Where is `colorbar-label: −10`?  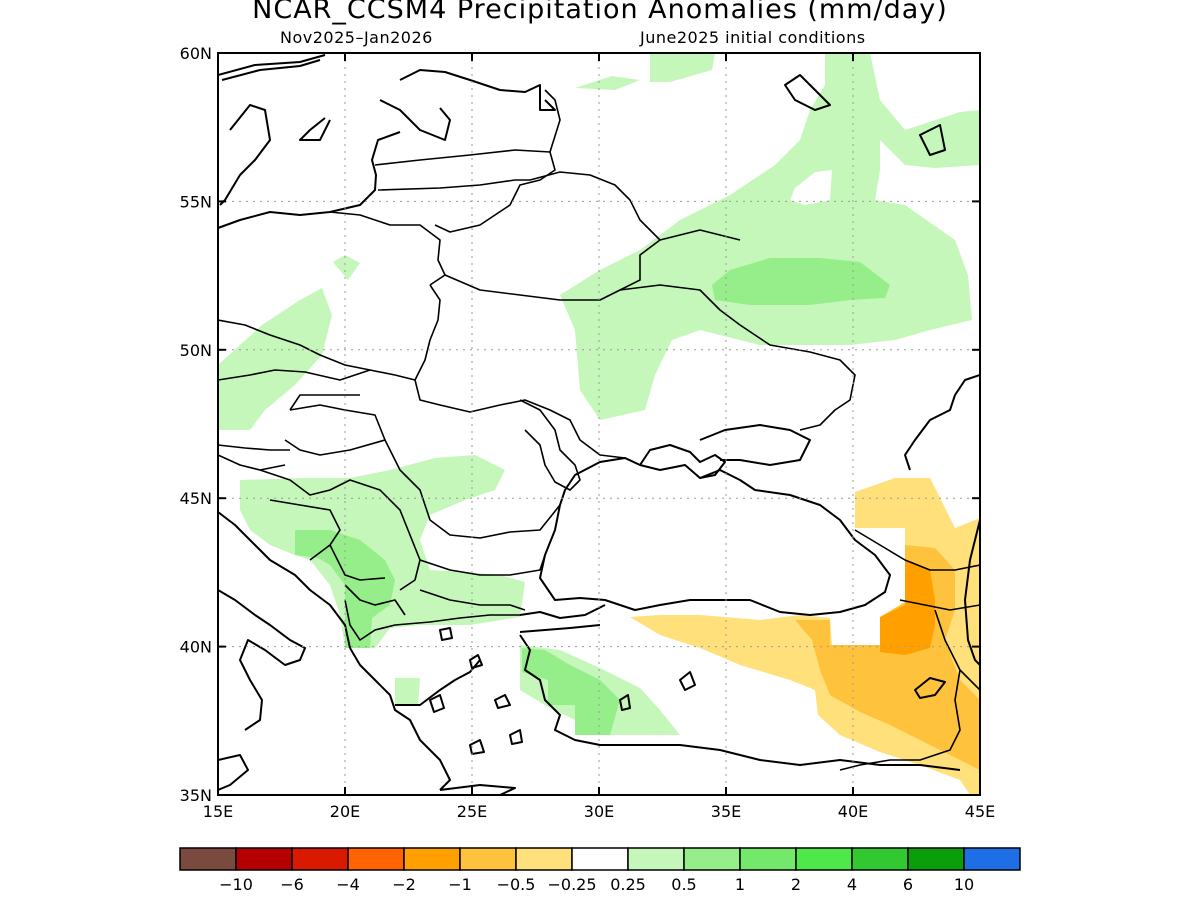 colorbar-label: −10 is located at coordinates (236, 884).